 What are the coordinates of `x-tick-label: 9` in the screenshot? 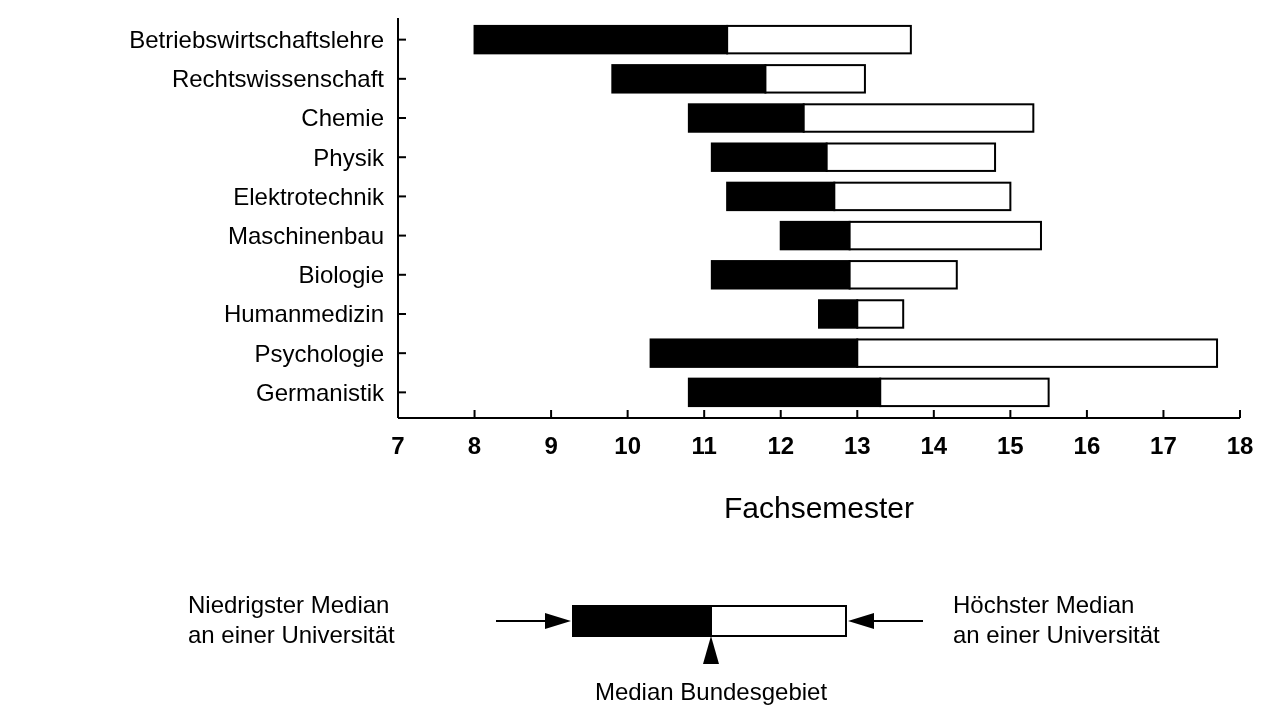 It's located at (551, 445).